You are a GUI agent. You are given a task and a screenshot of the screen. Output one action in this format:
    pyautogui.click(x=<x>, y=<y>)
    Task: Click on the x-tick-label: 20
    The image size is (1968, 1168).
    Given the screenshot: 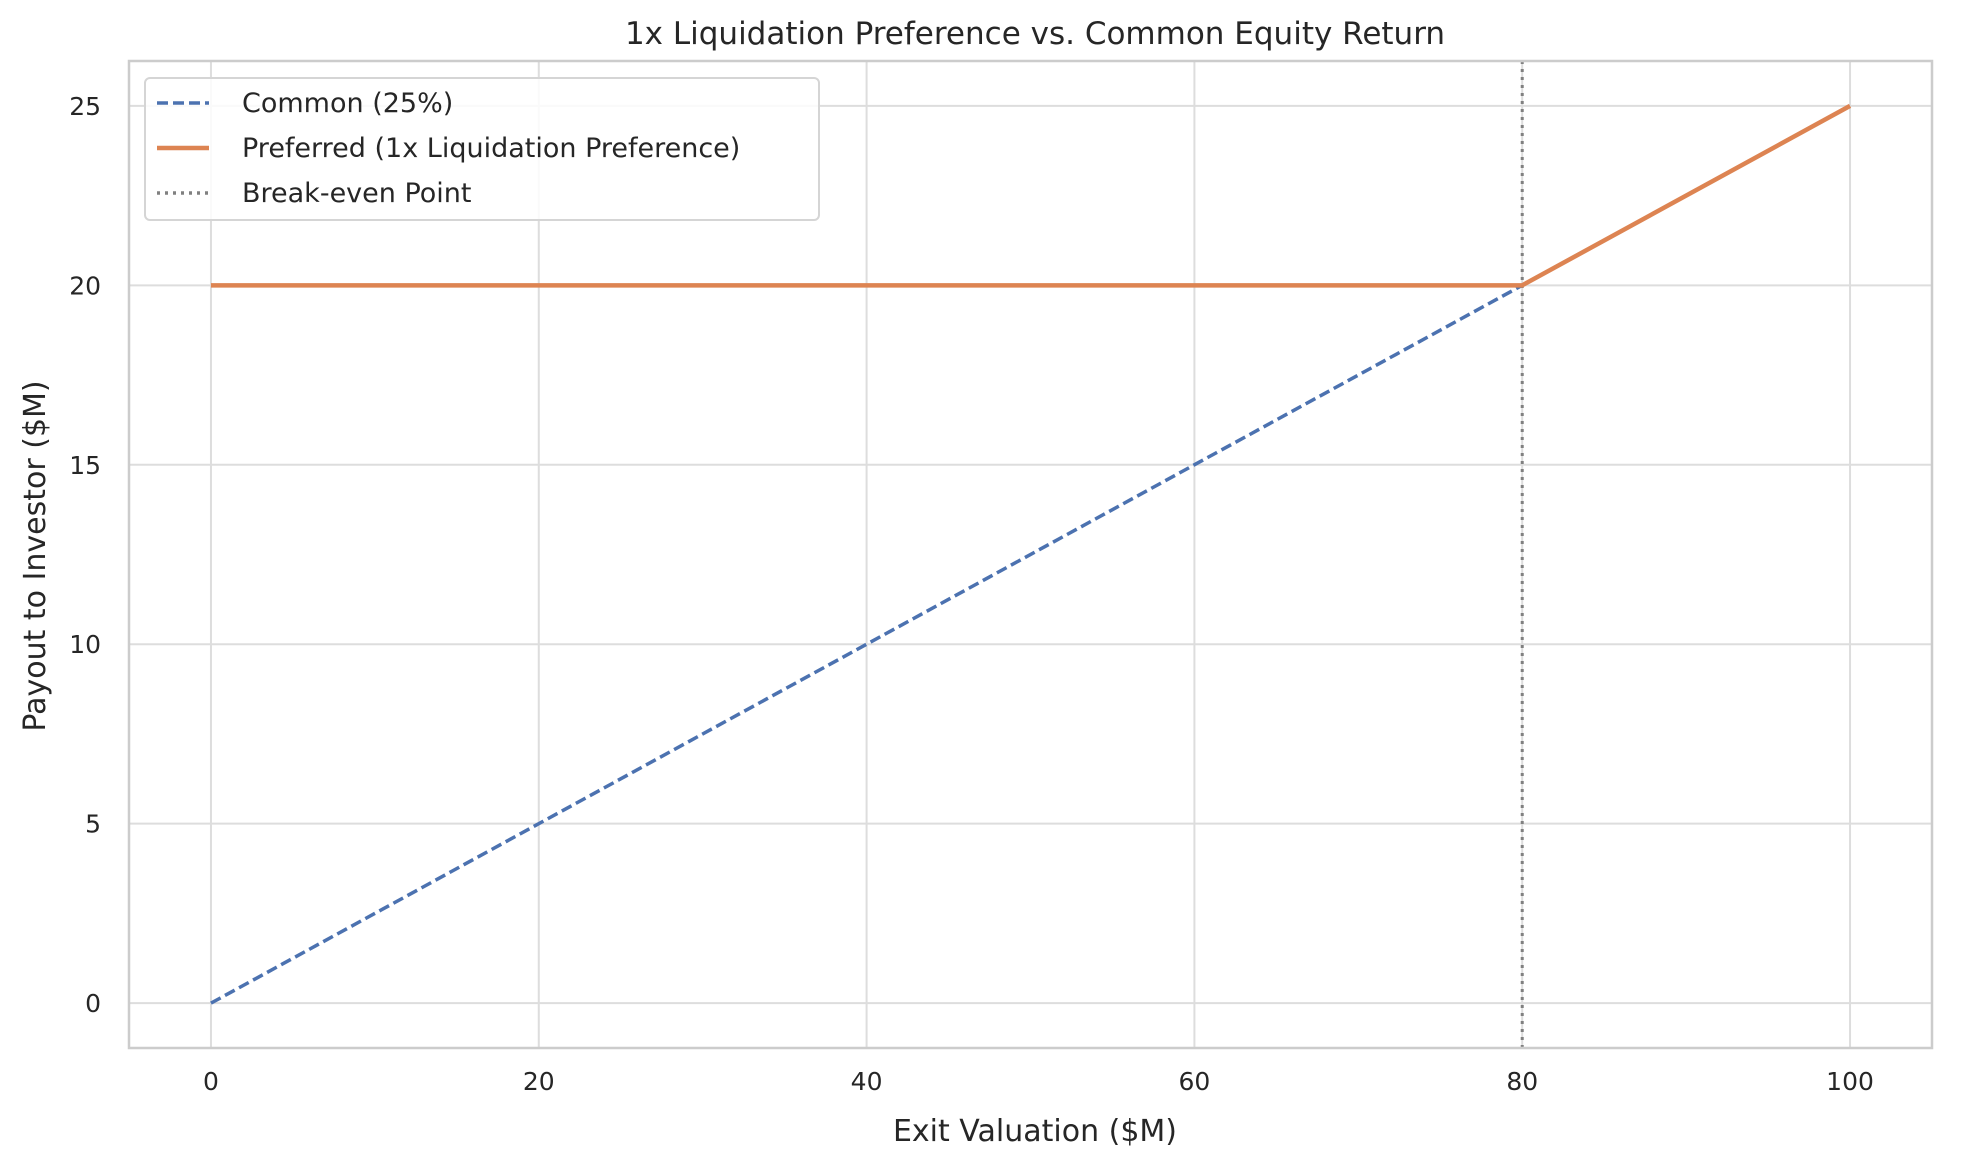 What is the action you would take?
    pyautogui.click(x=539, y=1081)
    